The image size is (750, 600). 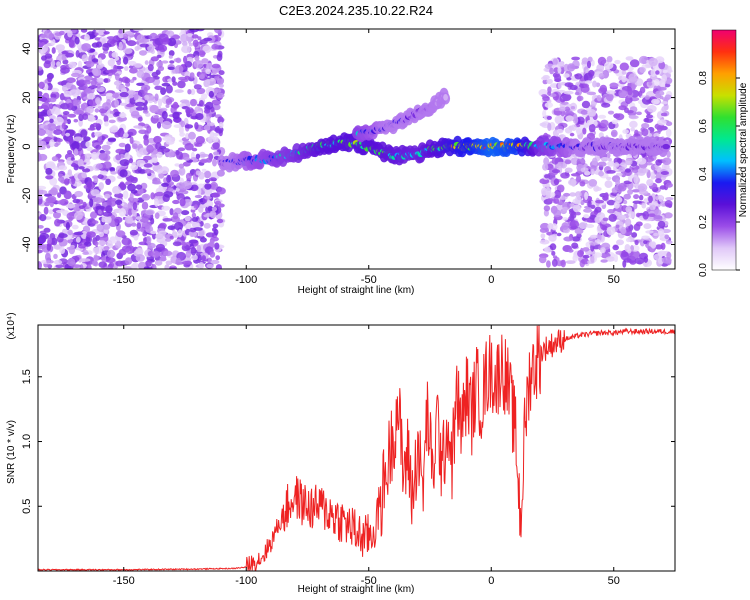 What do you see at coordinates (703, 222) in the screenshot?
I see `colorbar-tick-label: 0.2` at bounding box center [703, 222].